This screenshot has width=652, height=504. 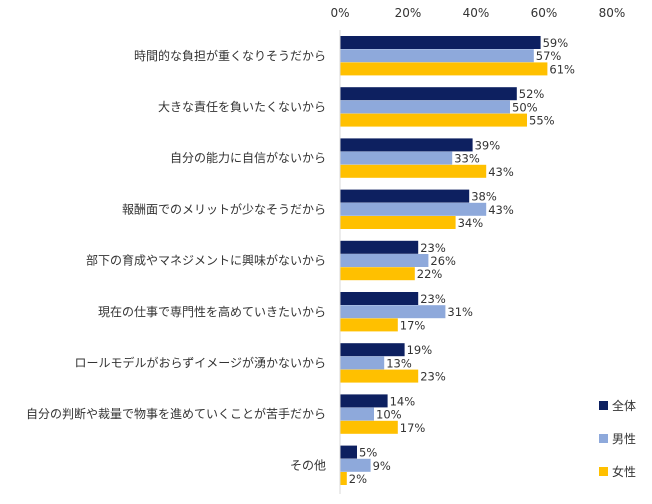 What do you see at coordinates (544, 13) in the screenshot?
I see `x-tick-label: 60%` at bounding box center [544, 13].